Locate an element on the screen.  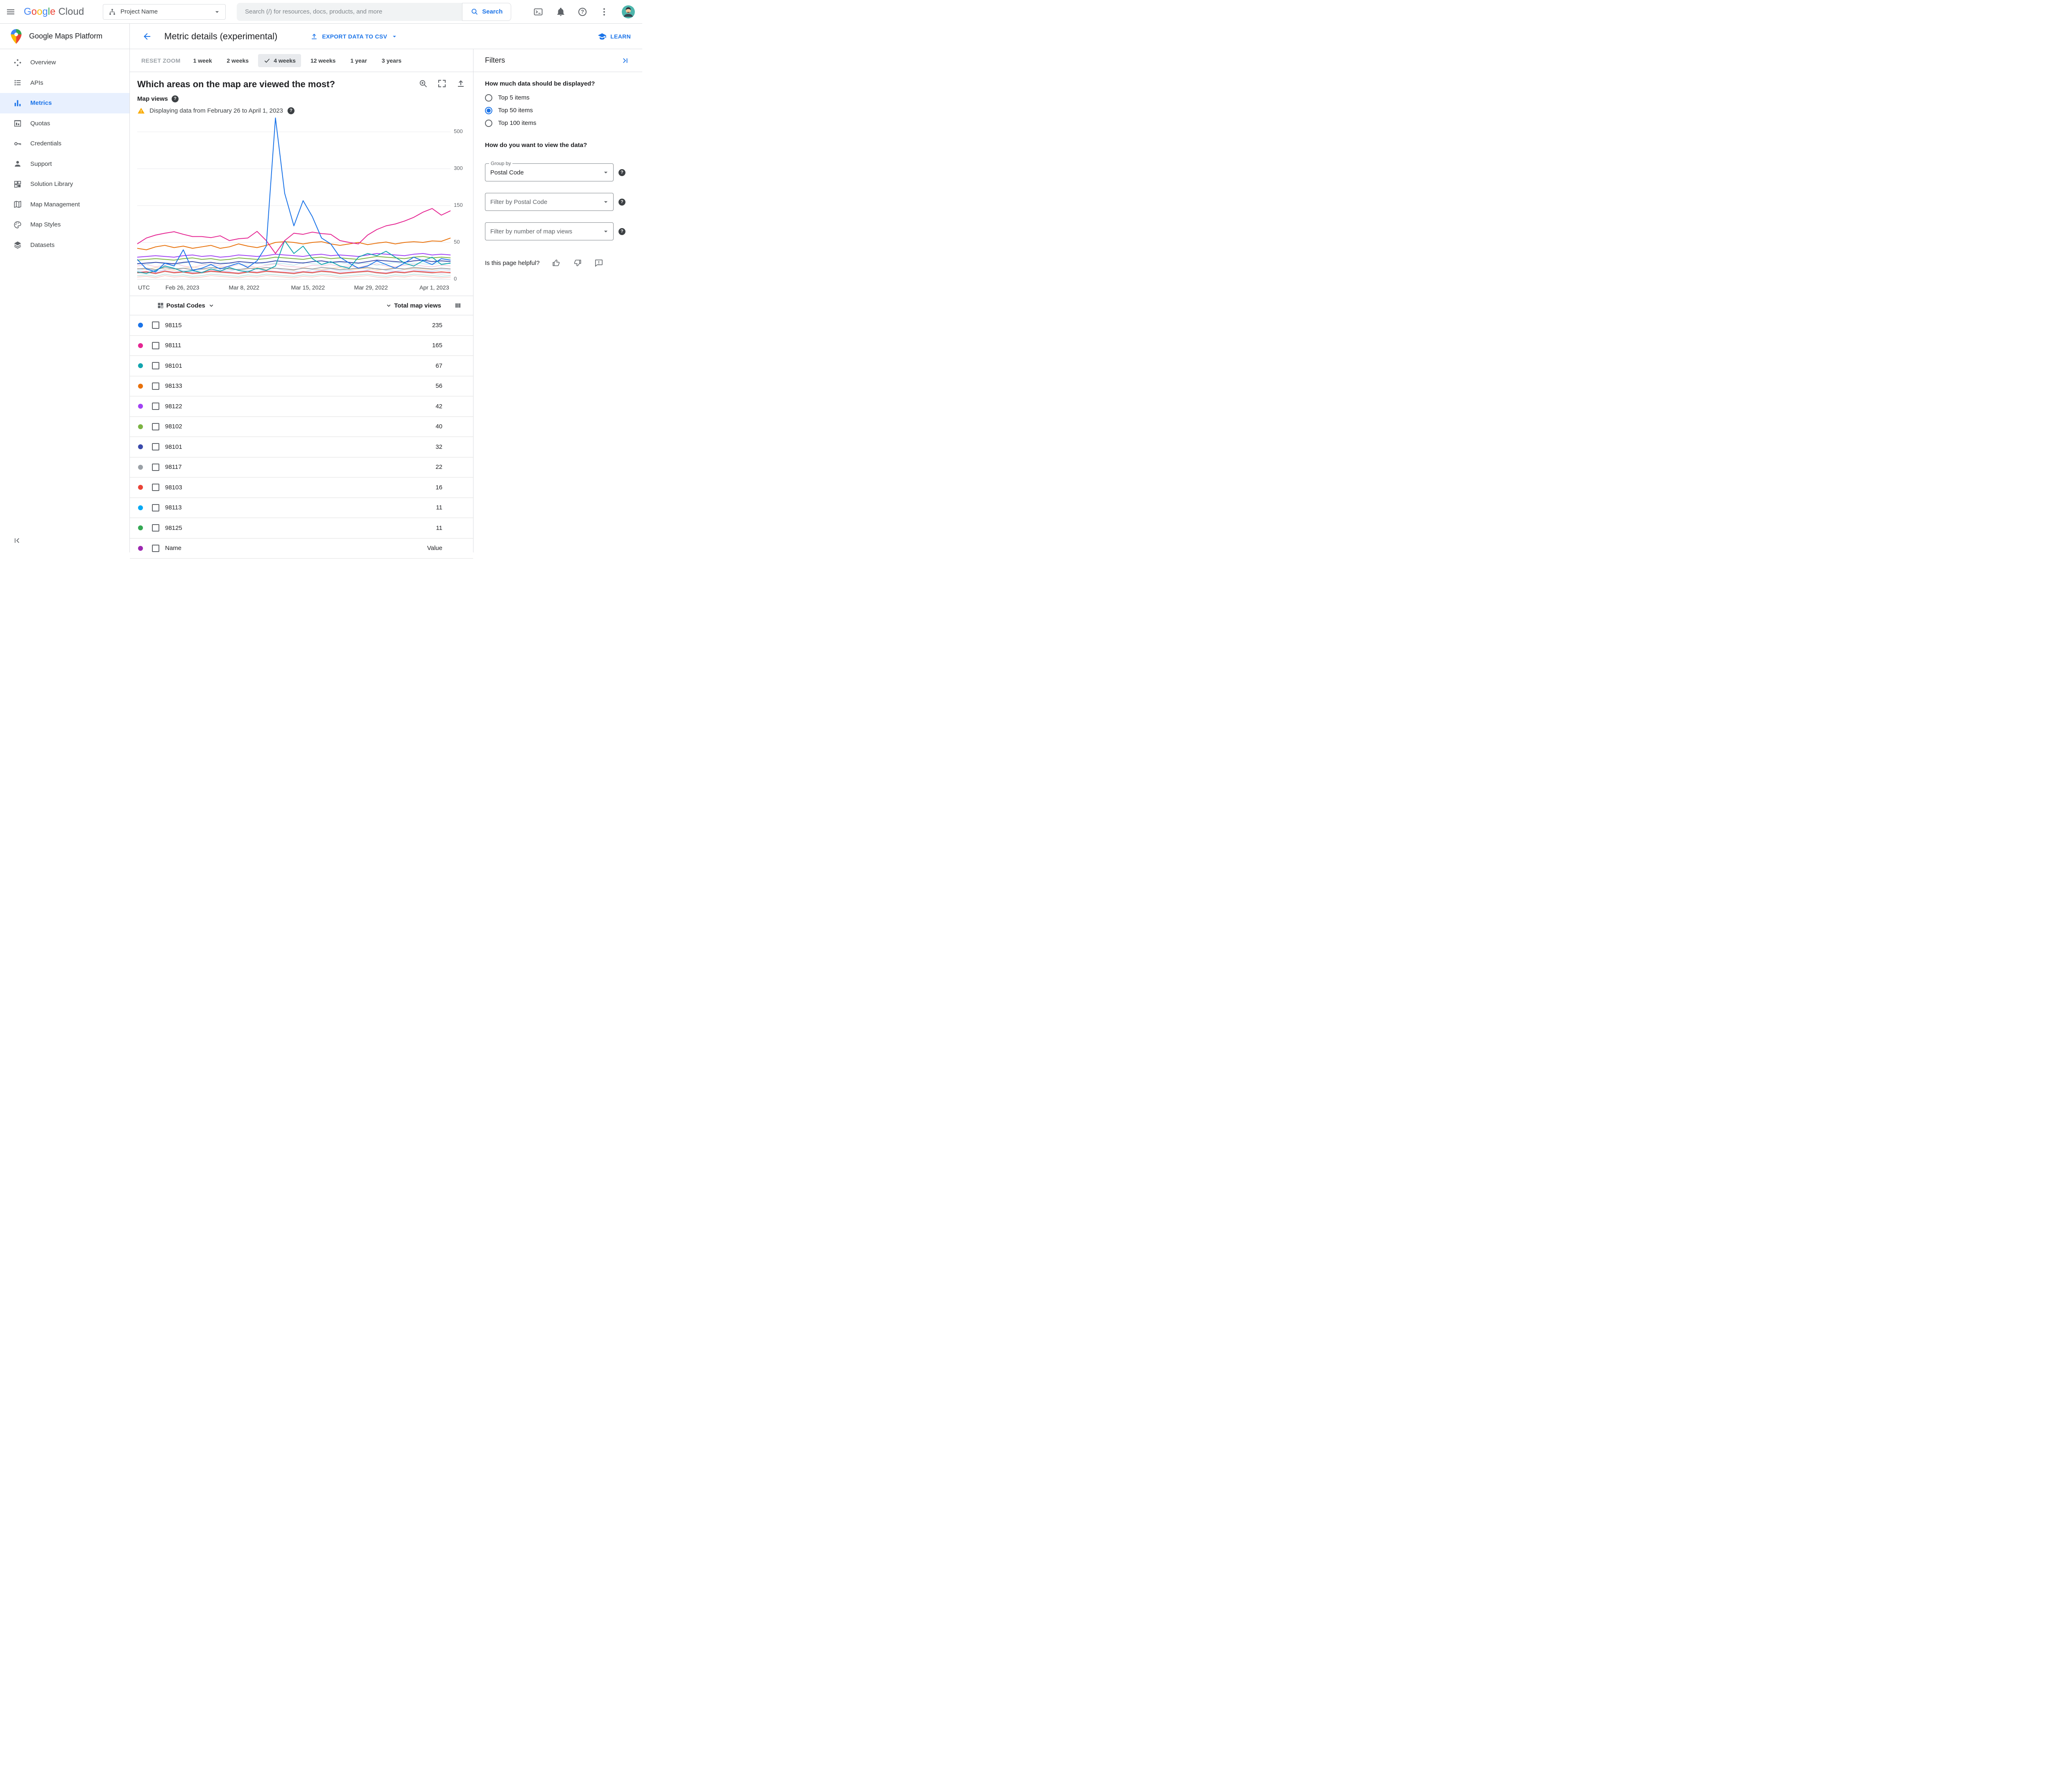
collapse-filters-icon is located at coordinates (625, 60).